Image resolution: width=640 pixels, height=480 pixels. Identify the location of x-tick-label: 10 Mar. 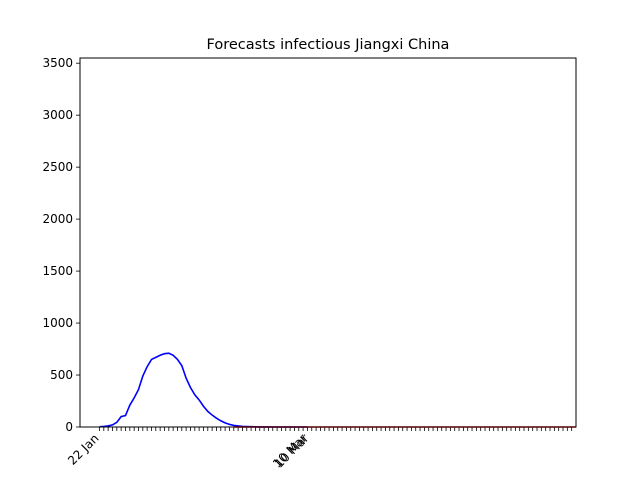
(291, 450).